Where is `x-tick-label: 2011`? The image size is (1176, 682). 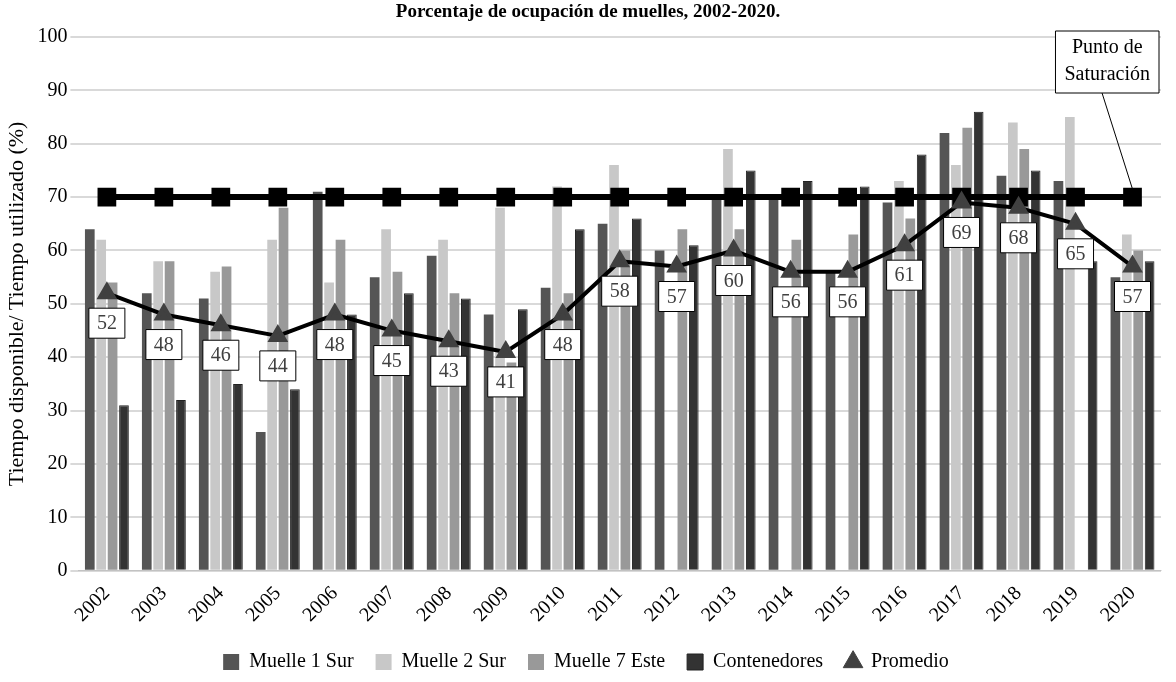
x-tick-label: 2011 is located at coordinates (604, 603).